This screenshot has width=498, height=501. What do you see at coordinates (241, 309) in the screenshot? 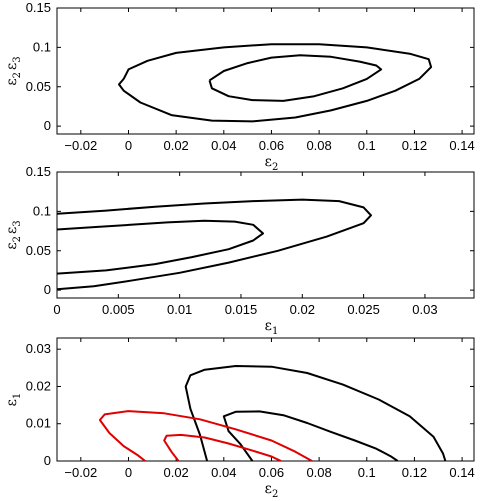
I see `x-tick-label: 0.015` at bounding box center [241, 309].